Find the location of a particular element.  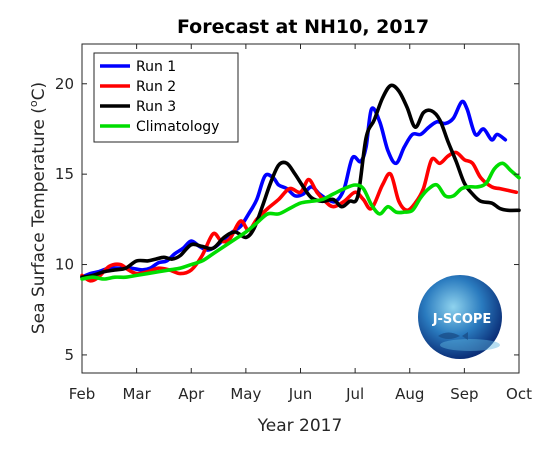

legend-label-climatology: Climatology is located at coordinates (177, 127).